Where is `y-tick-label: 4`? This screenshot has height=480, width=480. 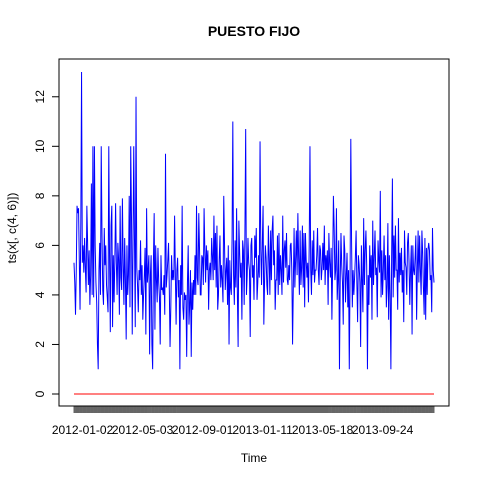 y-tick-label: 4 is located at coordinates (40, 294).